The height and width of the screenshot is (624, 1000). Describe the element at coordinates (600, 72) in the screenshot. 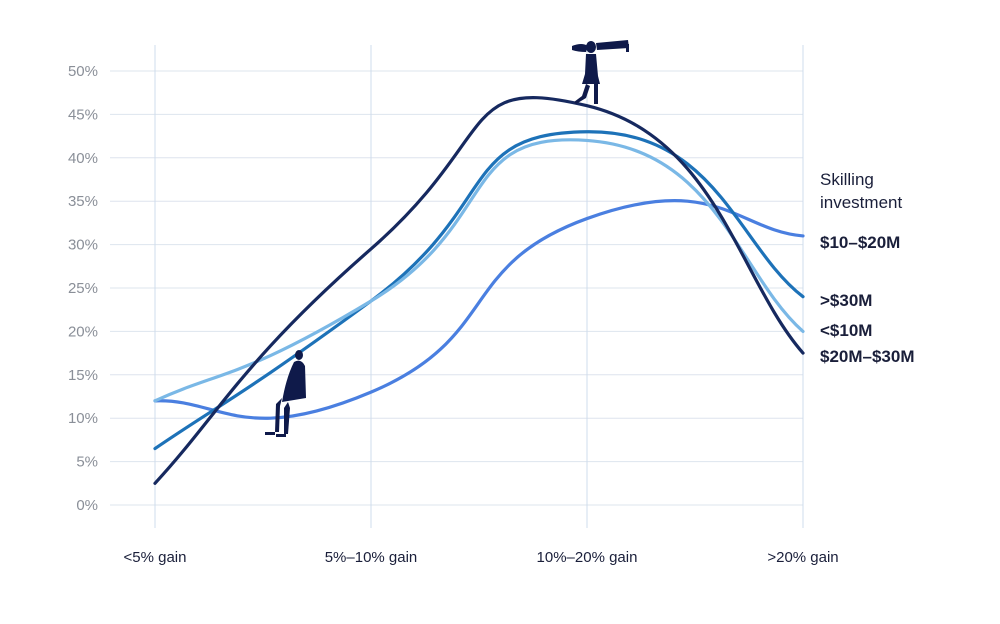

I see `person-with-telescope-icon` at that location.